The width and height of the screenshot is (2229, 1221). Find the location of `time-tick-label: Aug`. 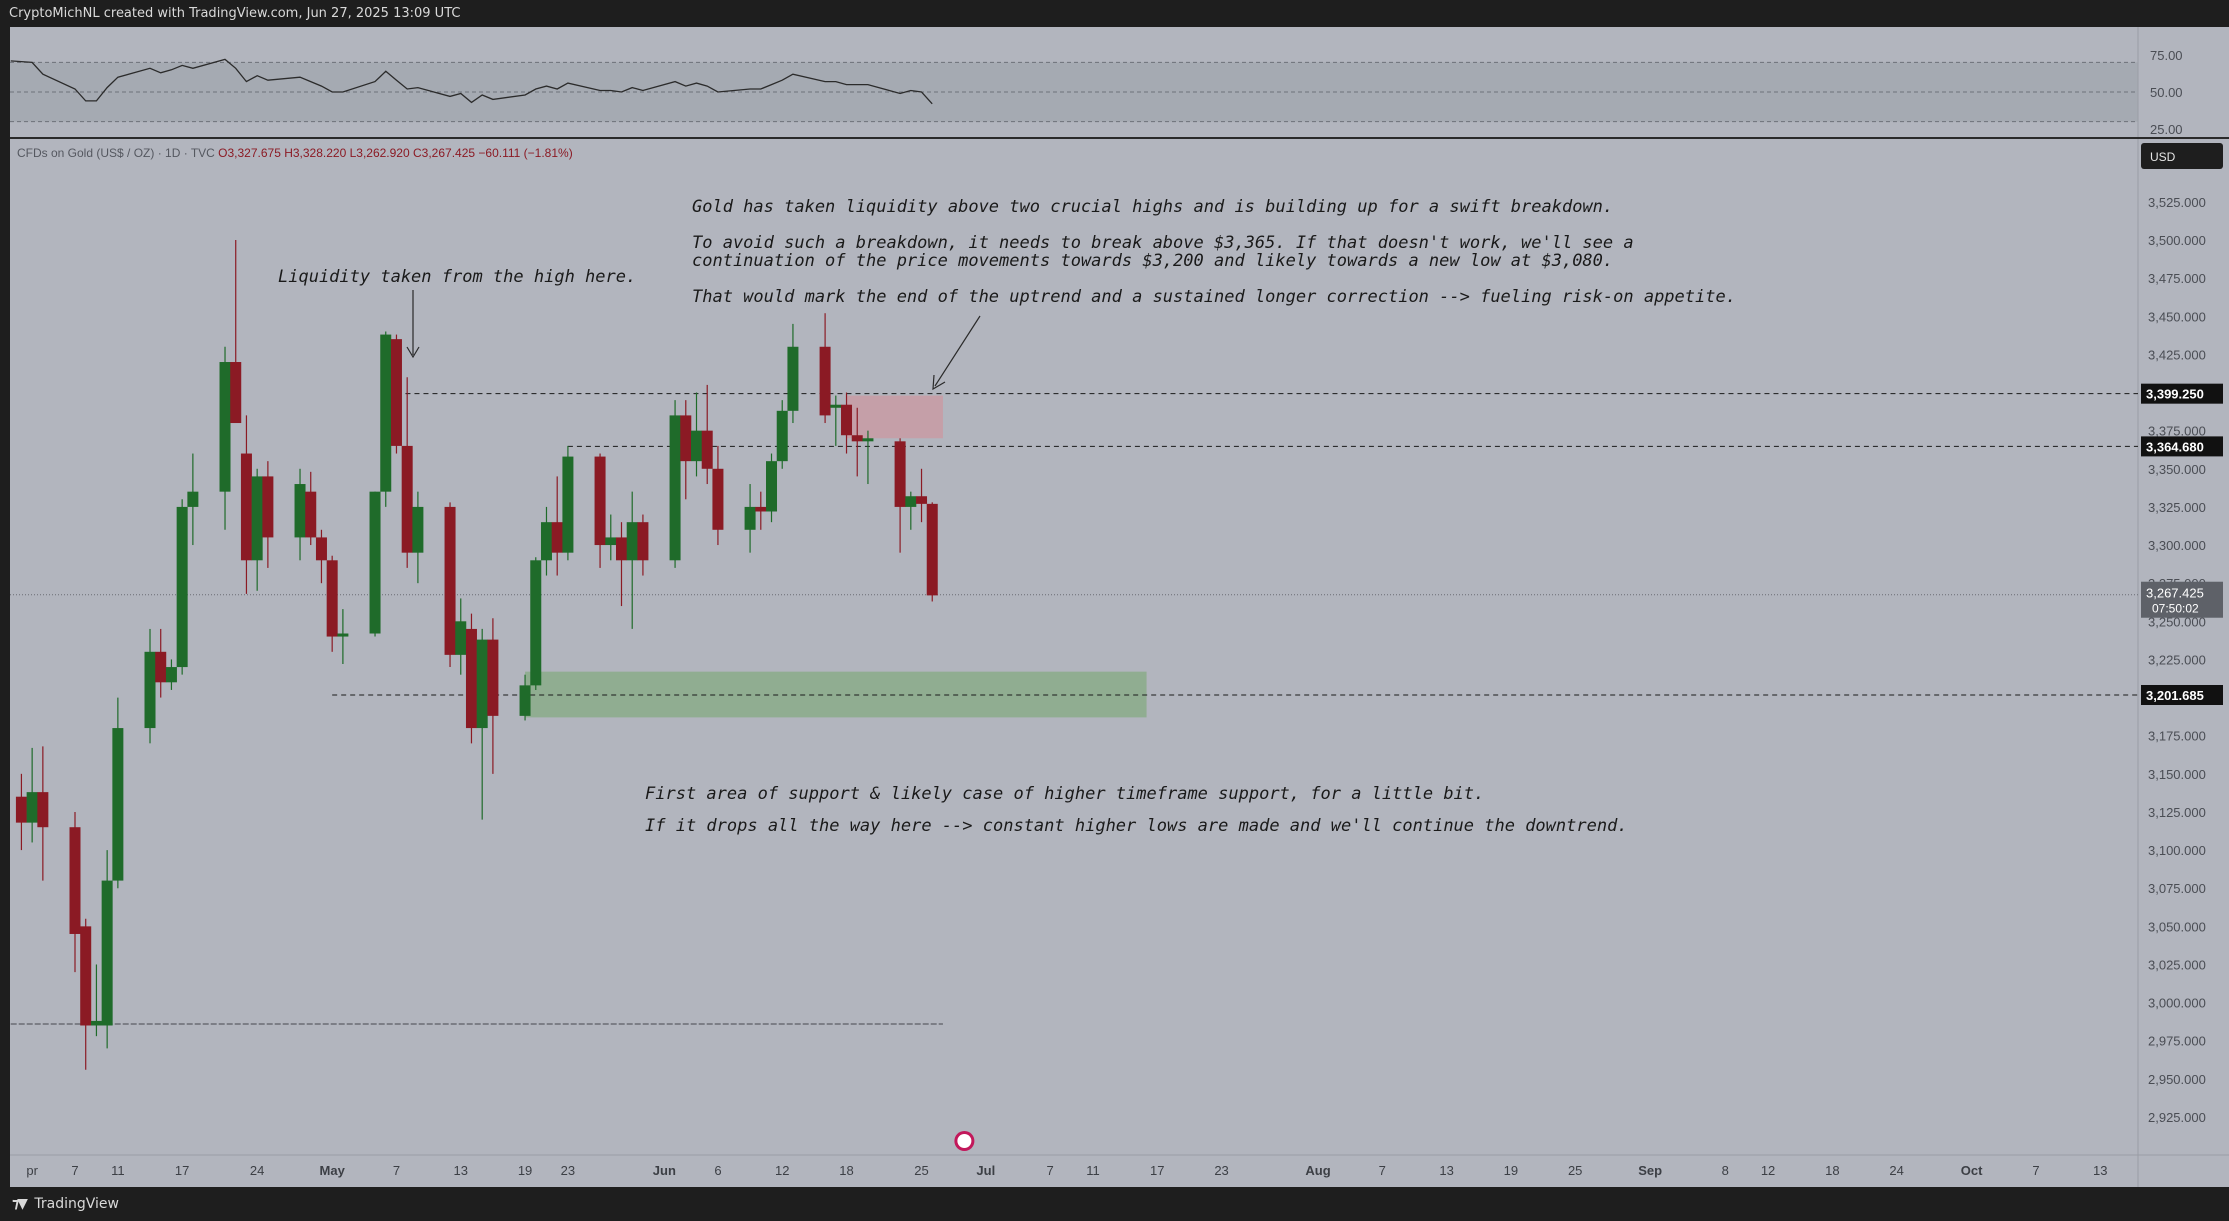

time-tick-label: Aug is located at coordinates (1317, 1170).